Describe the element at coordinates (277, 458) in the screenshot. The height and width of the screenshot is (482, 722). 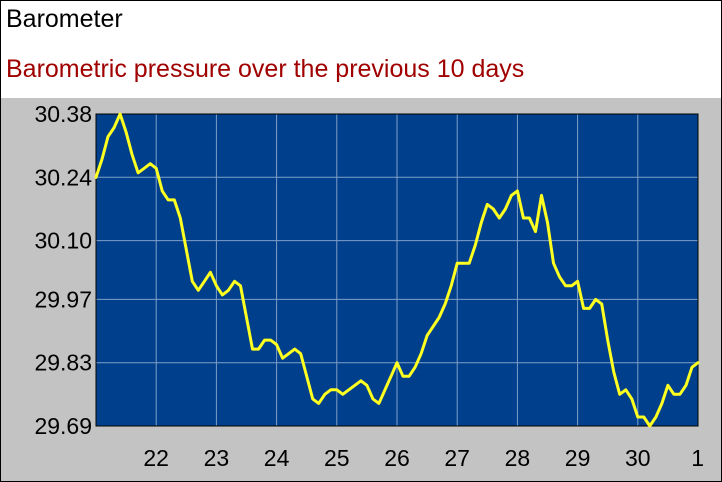
I see `x-tick-label: 24` at that location.